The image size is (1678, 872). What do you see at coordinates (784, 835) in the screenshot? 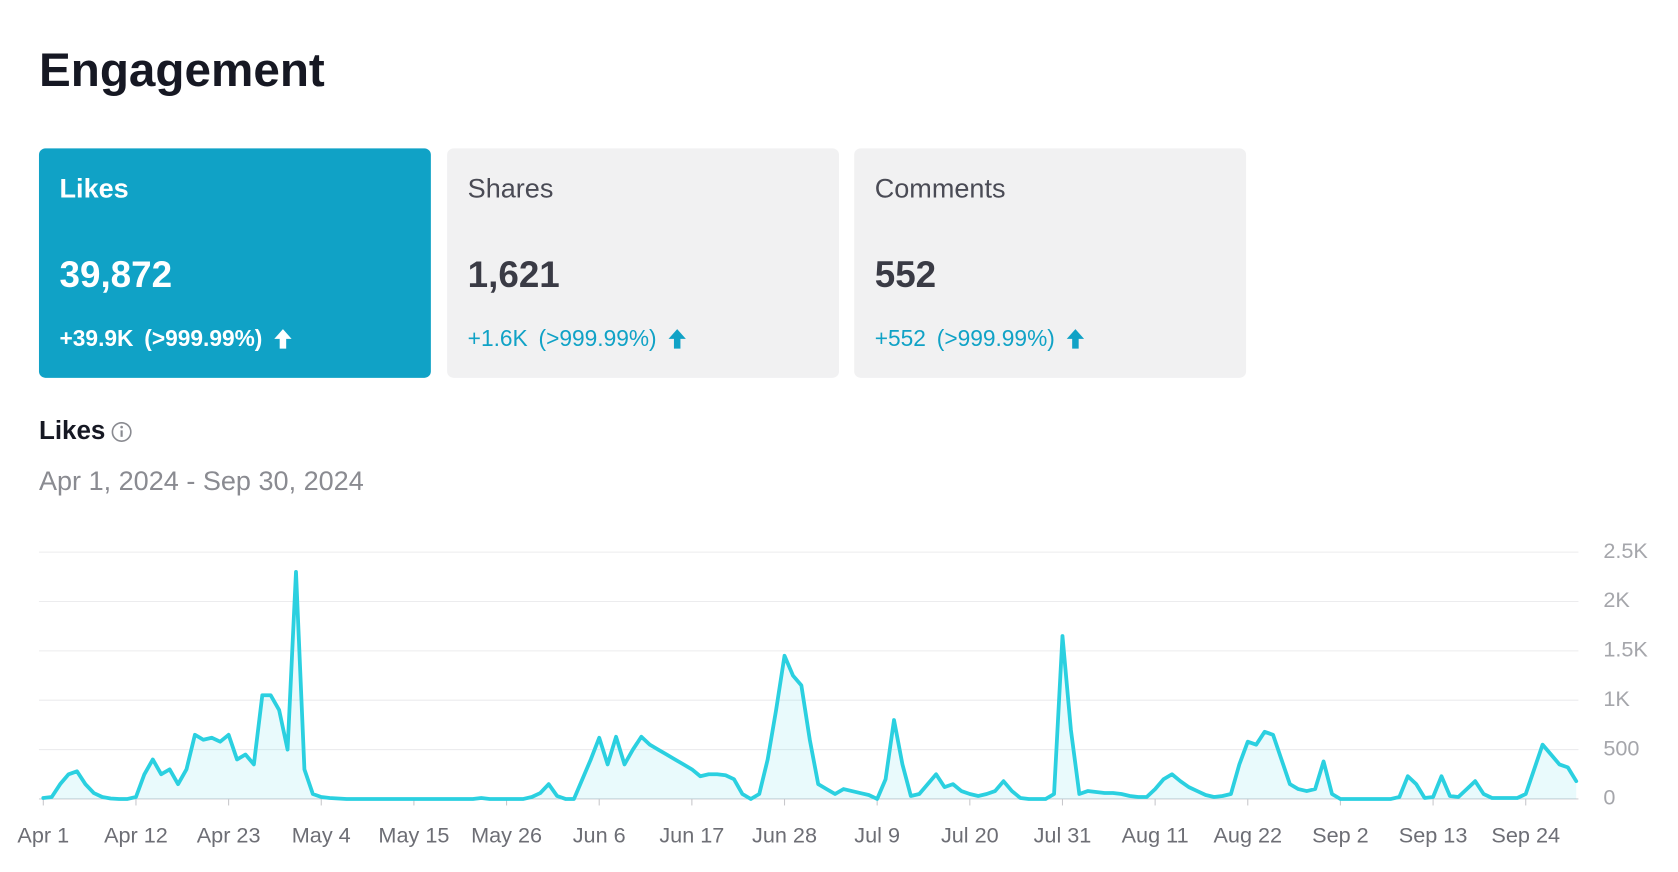
I see `x-tick-label: Jun 28` at bounding box center [784, 835].